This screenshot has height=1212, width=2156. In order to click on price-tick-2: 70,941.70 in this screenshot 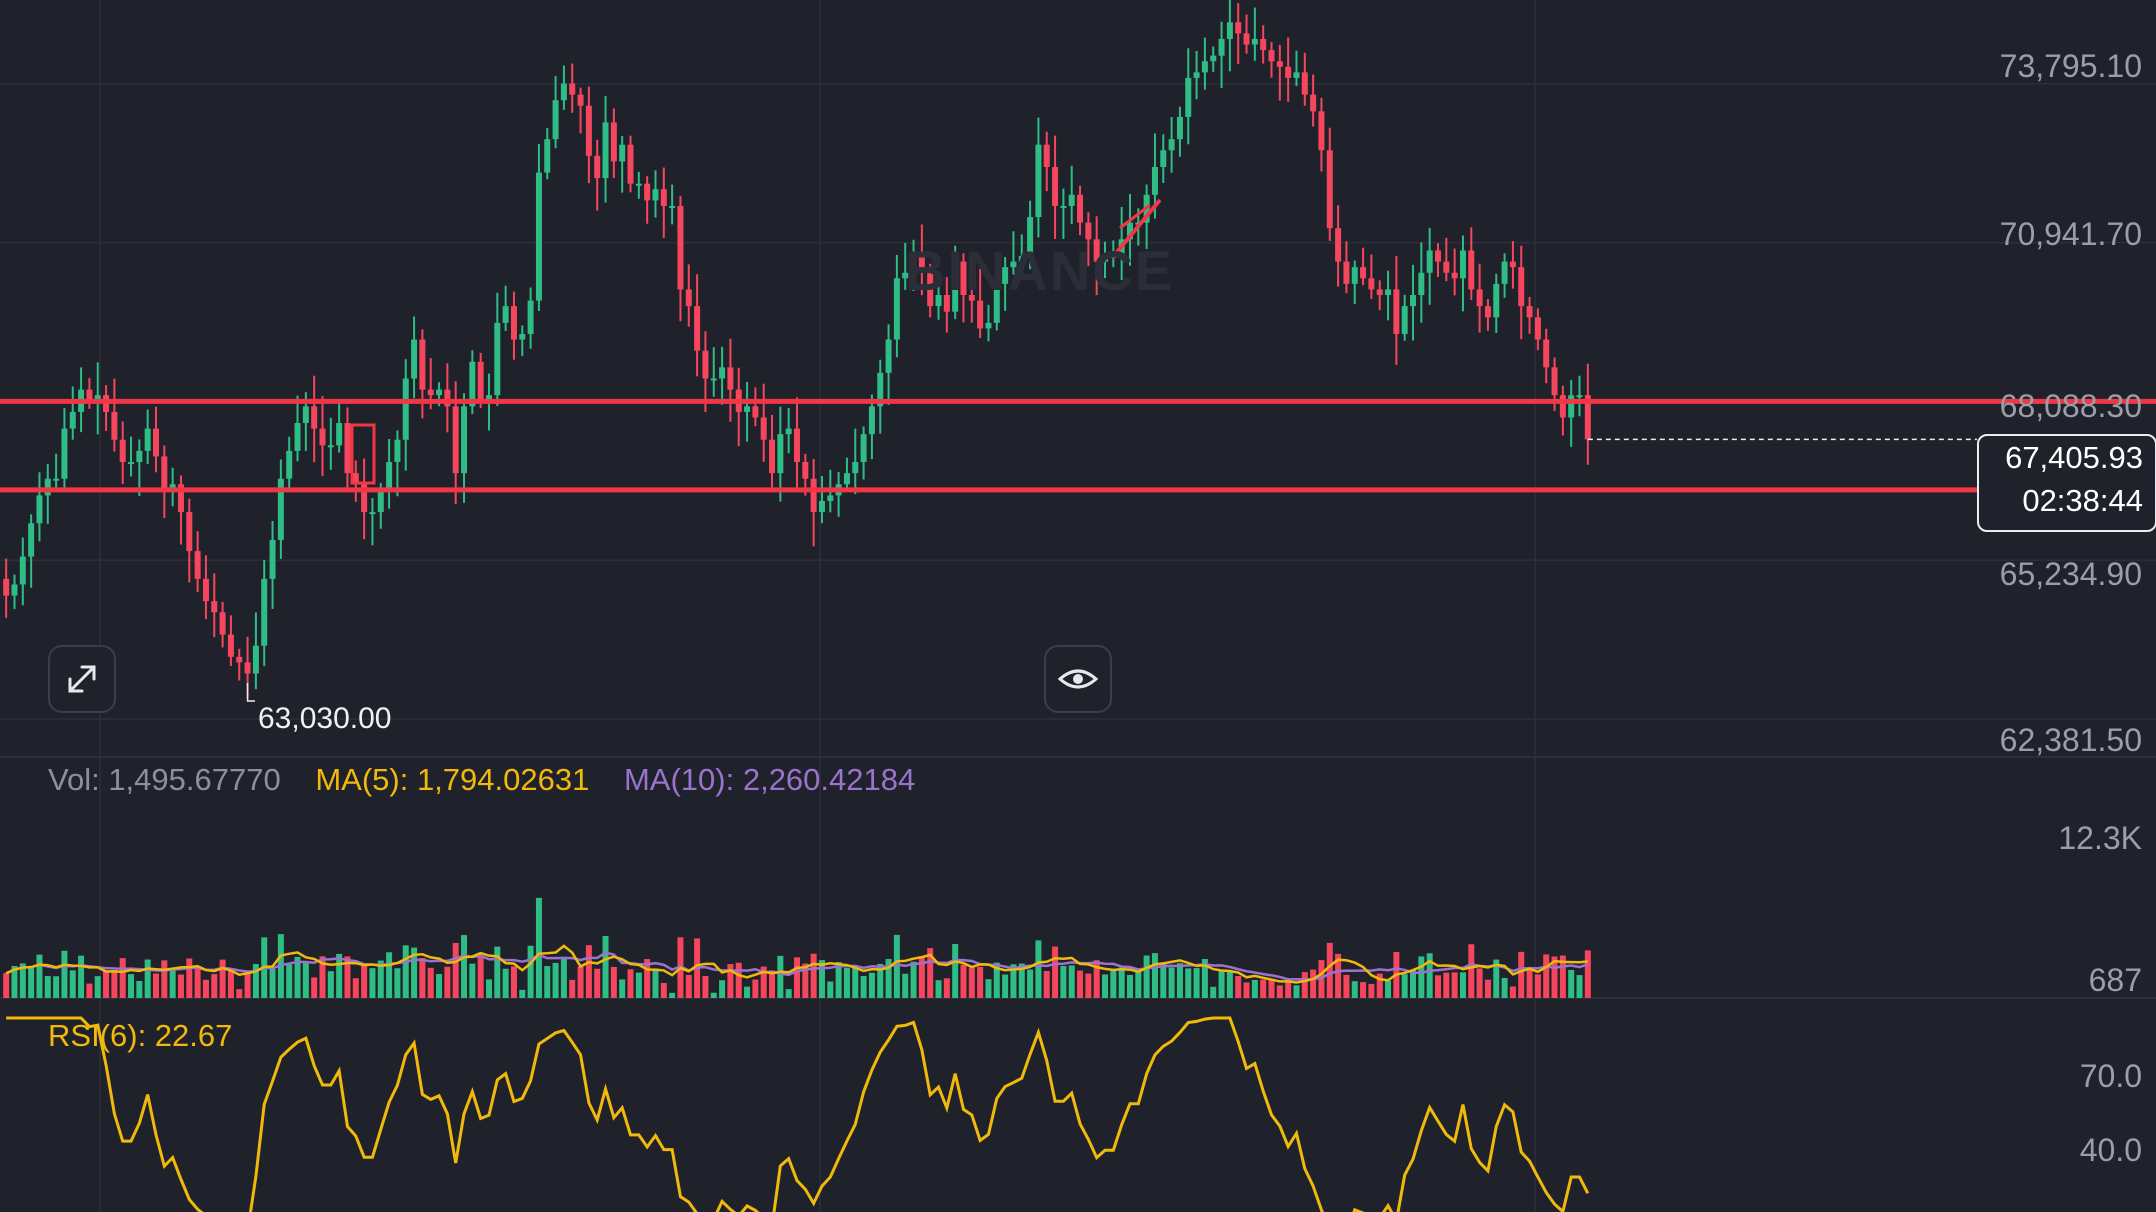, I will do `click(2070, 234)`.